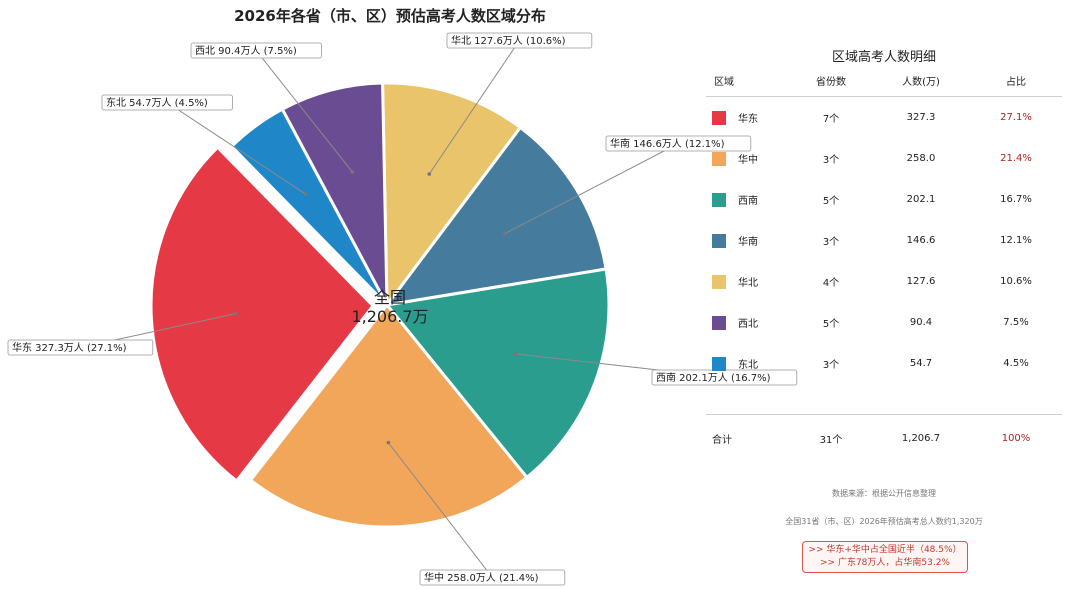 This screenshot has height=589, width=1080. Describe the element at coordinates (831, 324) in the screenshot. I see `row-count: 5个` at that location.